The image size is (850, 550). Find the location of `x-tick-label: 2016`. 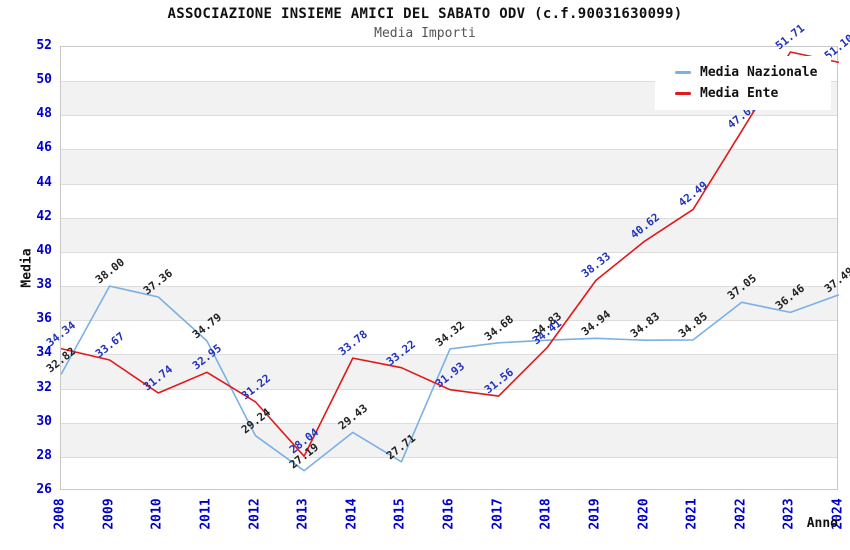

x-tick-label: 2016 is located at coordinates (449, 514).